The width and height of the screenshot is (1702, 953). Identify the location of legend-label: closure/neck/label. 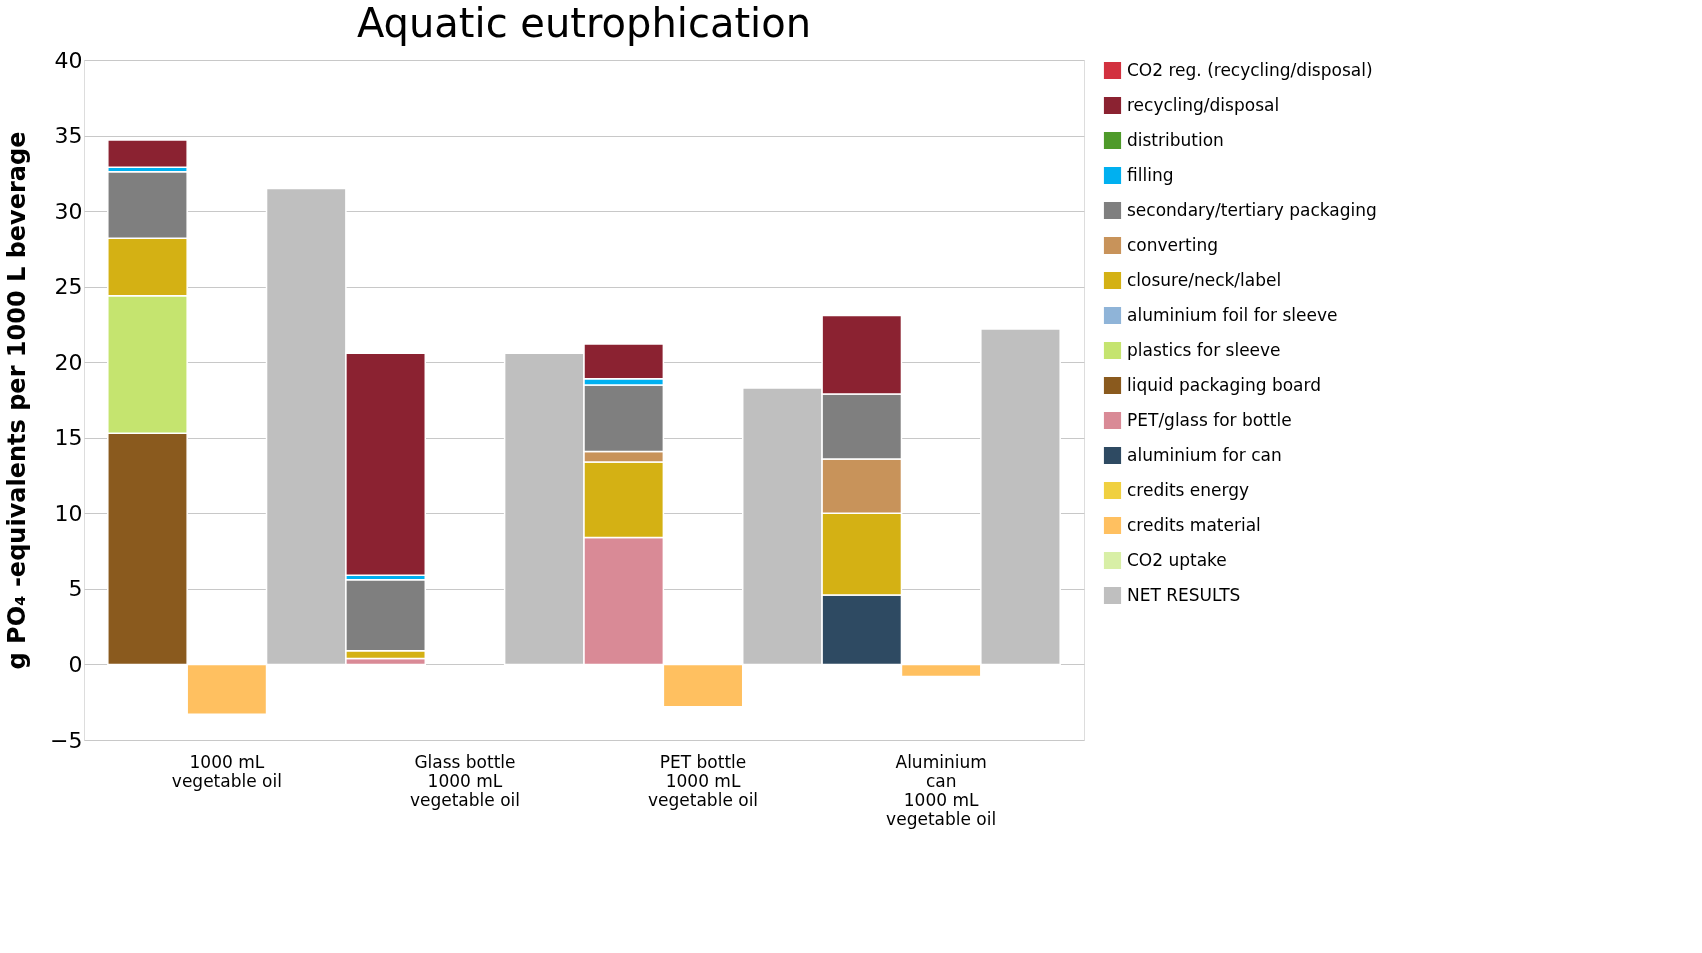
(1204, 279).